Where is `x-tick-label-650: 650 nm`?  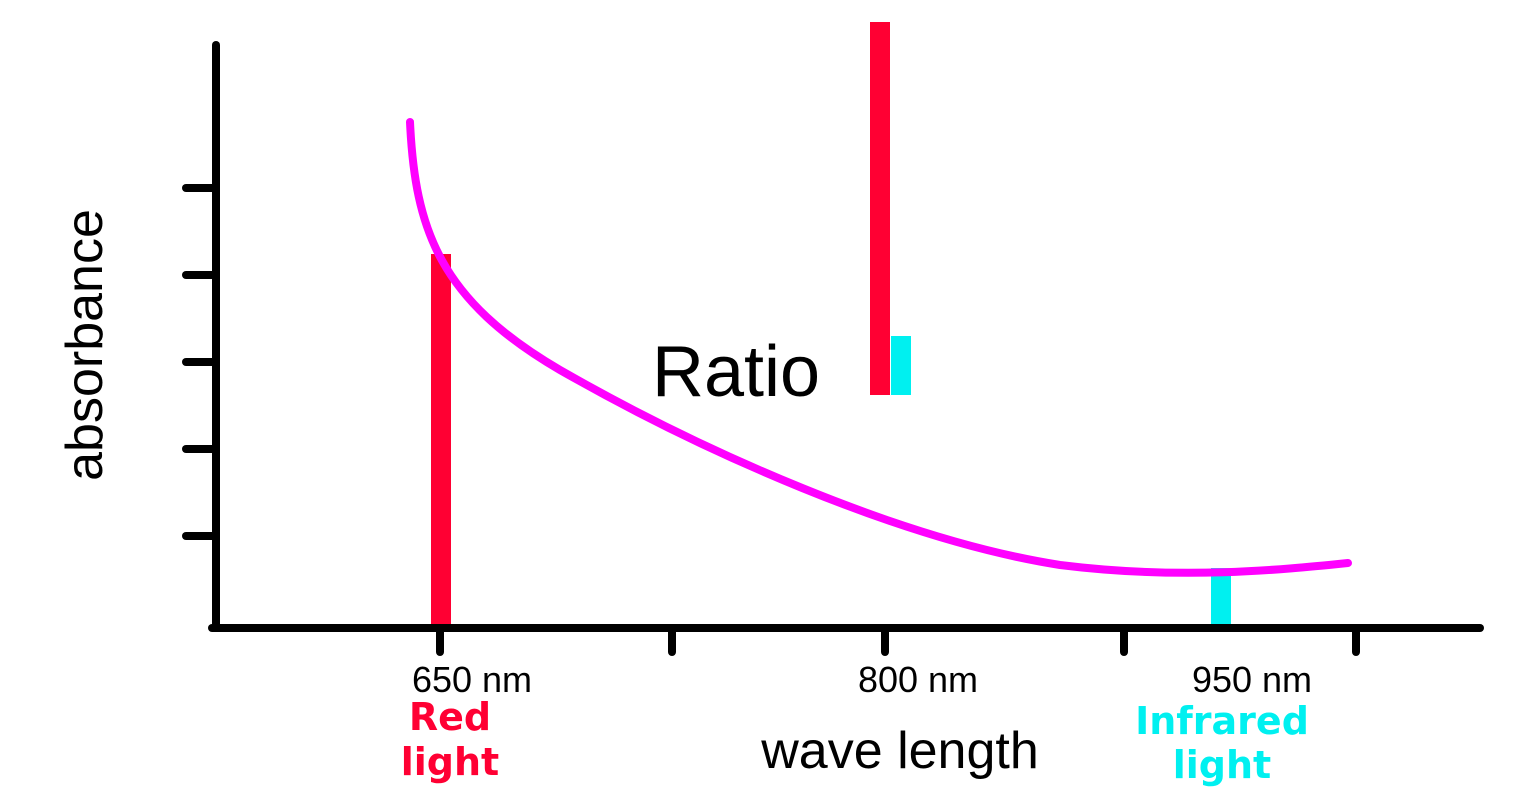
x-tick-label-650: 650 nm is located at coordinates (472, 679).